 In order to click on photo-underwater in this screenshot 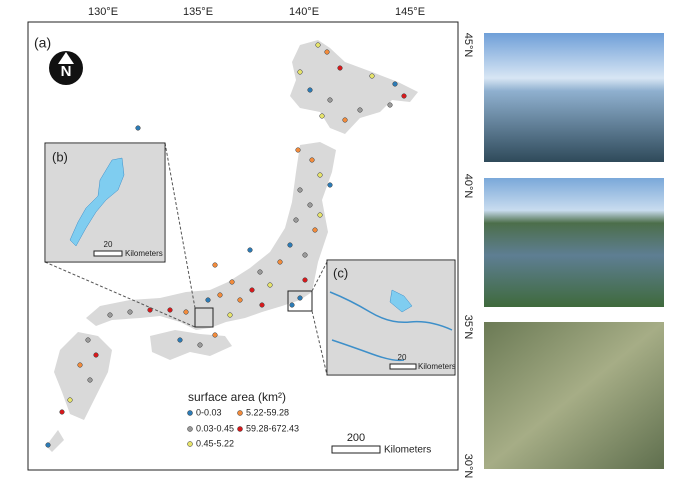, I will do `click(574, 395)`.